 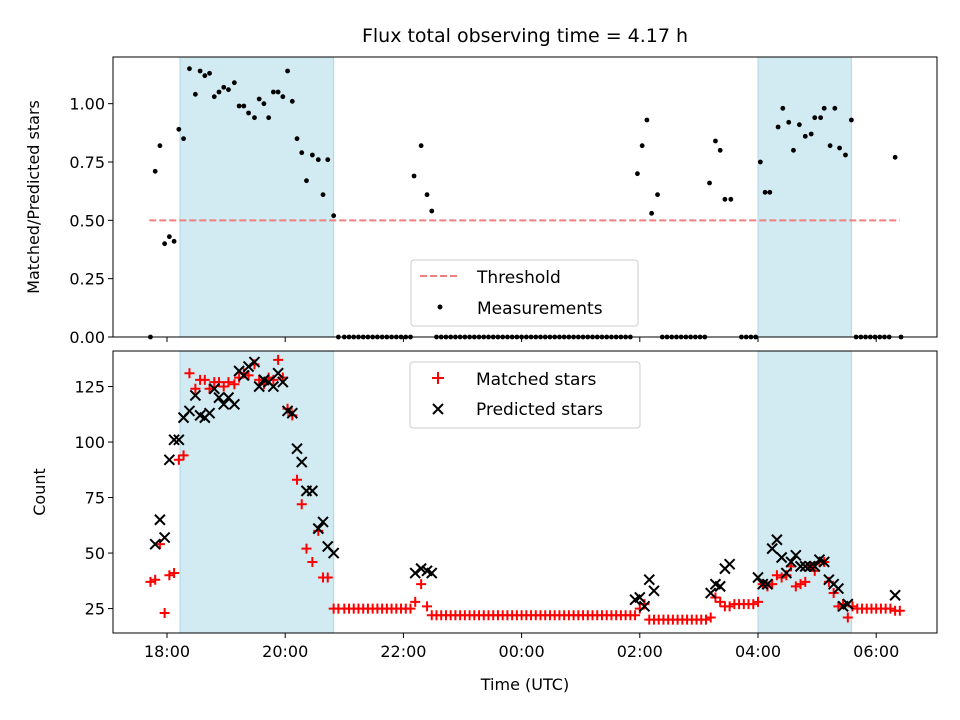 I want to click on bottom-legend-box, so click(x=525, y=395).